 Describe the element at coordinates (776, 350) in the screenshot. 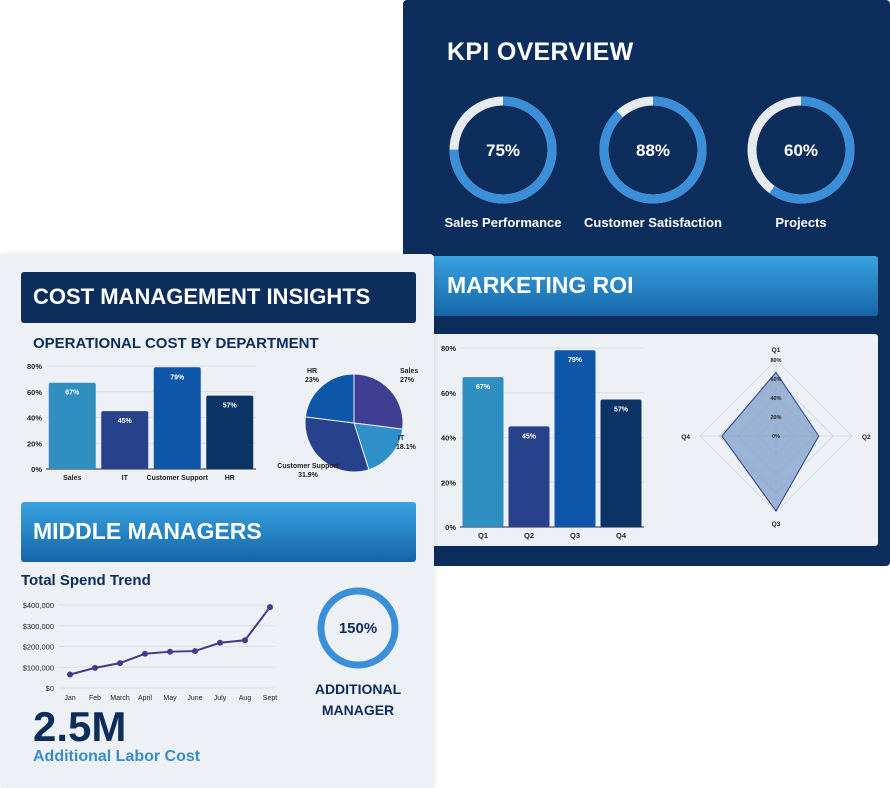

I see `radar-axis-label: Q1` at that location.